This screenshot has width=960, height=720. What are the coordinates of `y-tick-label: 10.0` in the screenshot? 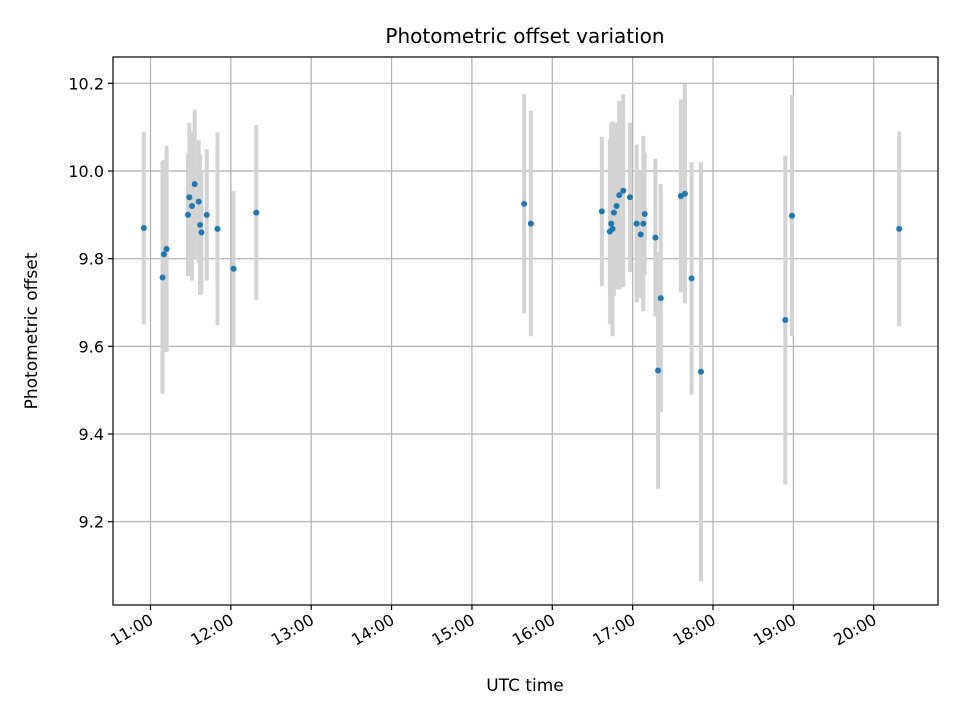 It's located at (86, 171).